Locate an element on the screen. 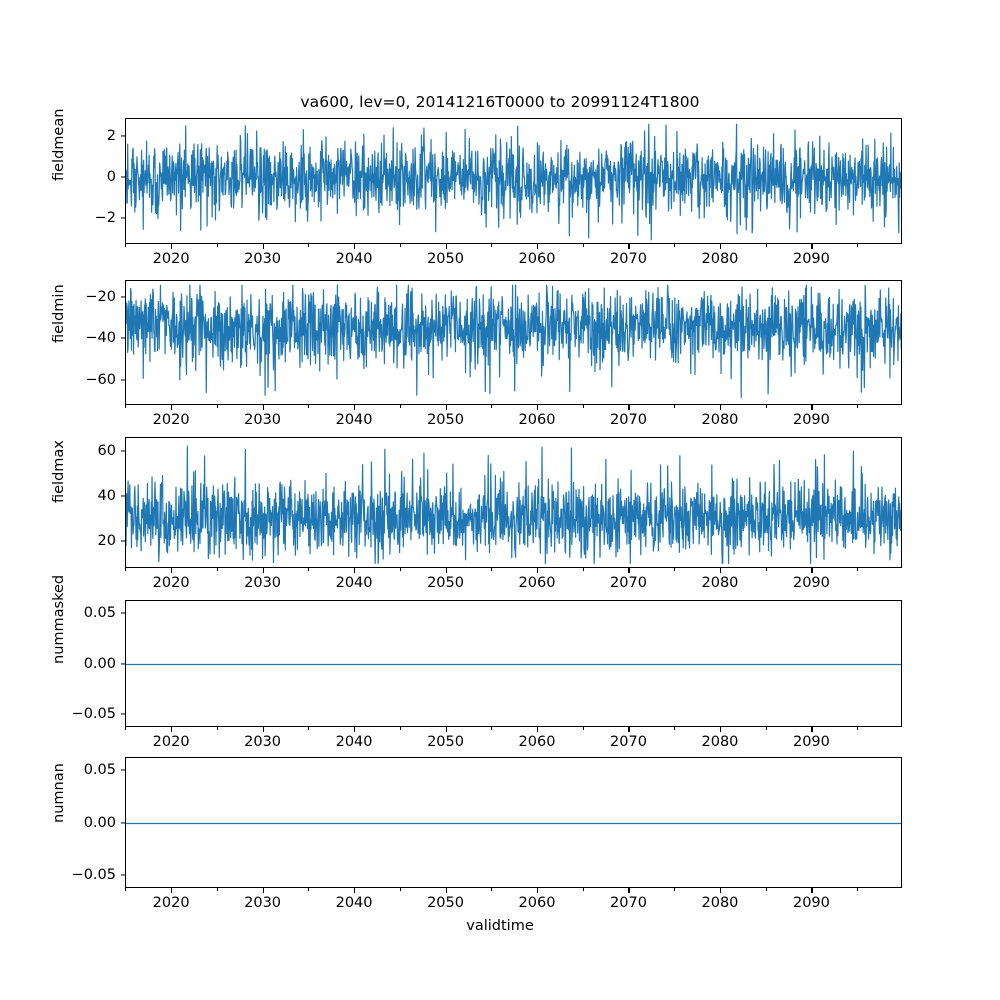 The height and width of the screenshot is (1000, 1000). y-tick-label: 60 is located at coordinates (106, 450).